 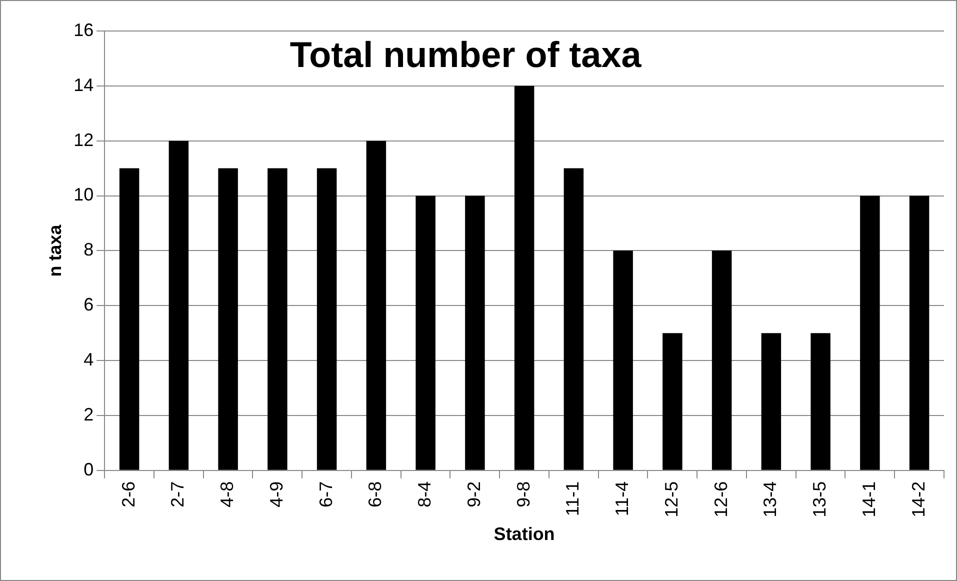 What do you see at coordinates (820, 499) in the screenshot?
I see `x-tick-label: 13-5` at bounding box center [820, 499].